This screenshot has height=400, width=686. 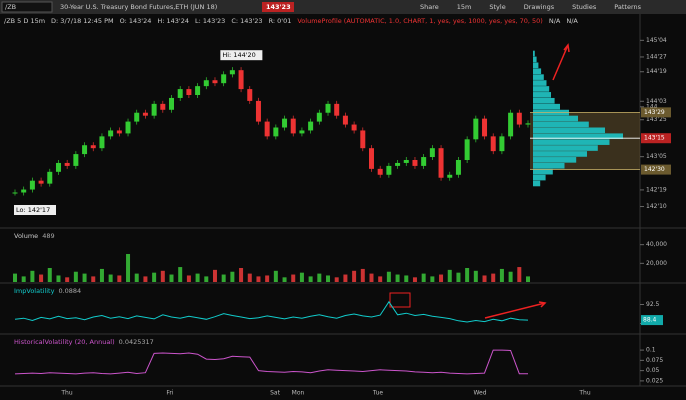 I want to click on y-tick-label: 143'05, so click(x=656, y=156).